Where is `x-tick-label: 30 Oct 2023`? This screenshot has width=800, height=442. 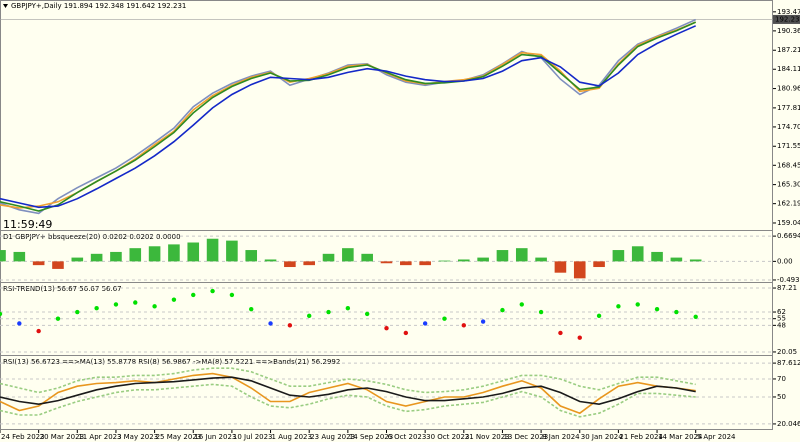 x-tick-label: 30 Oct 2023 is located at coordinates (447, 437).